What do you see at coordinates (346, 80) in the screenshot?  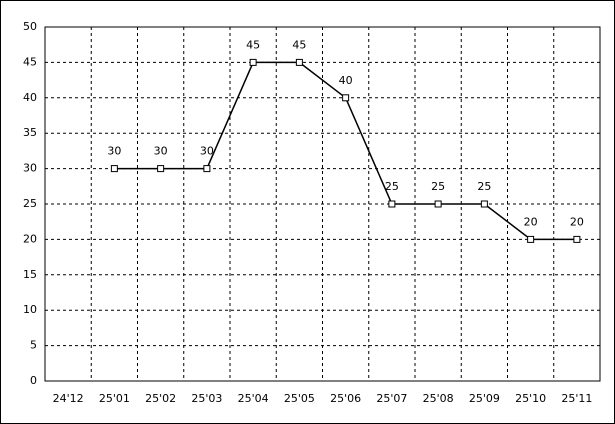 I see `data-label: 40` at bounding box center [346, 80].